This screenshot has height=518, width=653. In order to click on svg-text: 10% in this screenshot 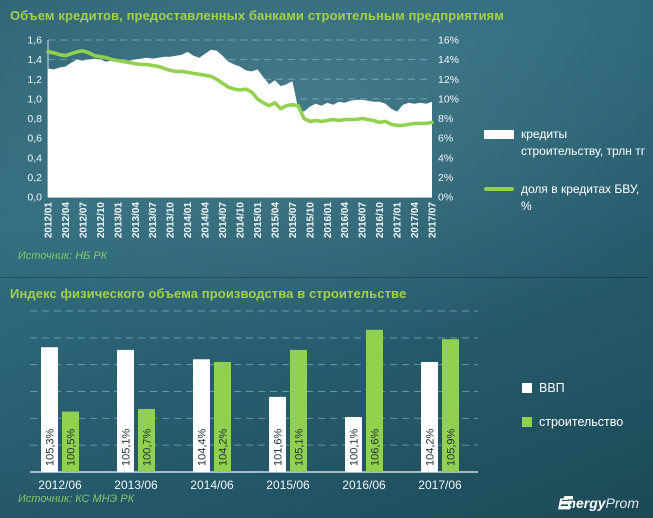, I will do `click(448, 99)`.